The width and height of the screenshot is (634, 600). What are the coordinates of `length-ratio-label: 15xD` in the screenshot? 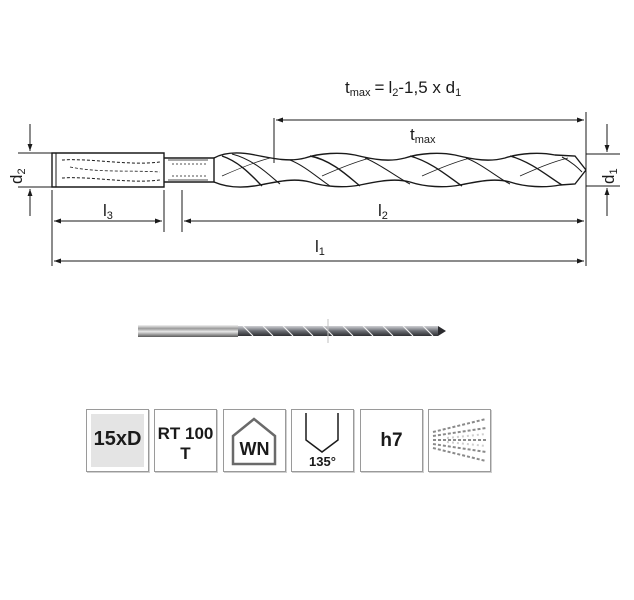 It's located at (117, 439).